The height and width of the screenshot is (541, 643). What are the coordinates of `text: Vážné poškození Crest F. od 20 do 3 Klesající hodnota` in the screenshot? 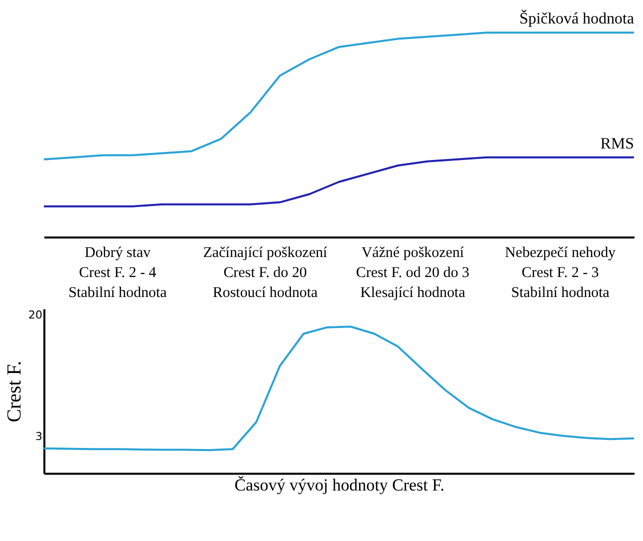 It's located at (413, 272).